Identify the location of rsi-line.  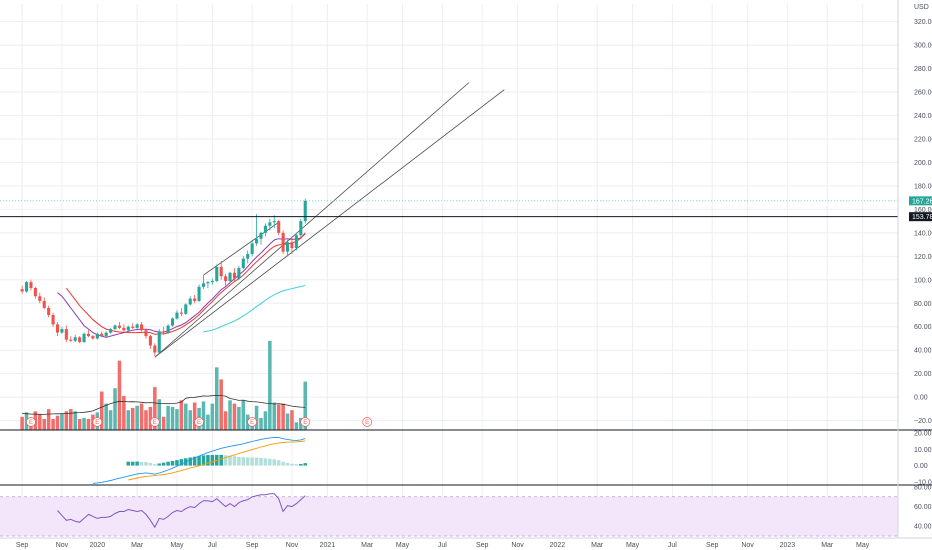
(181, 511).